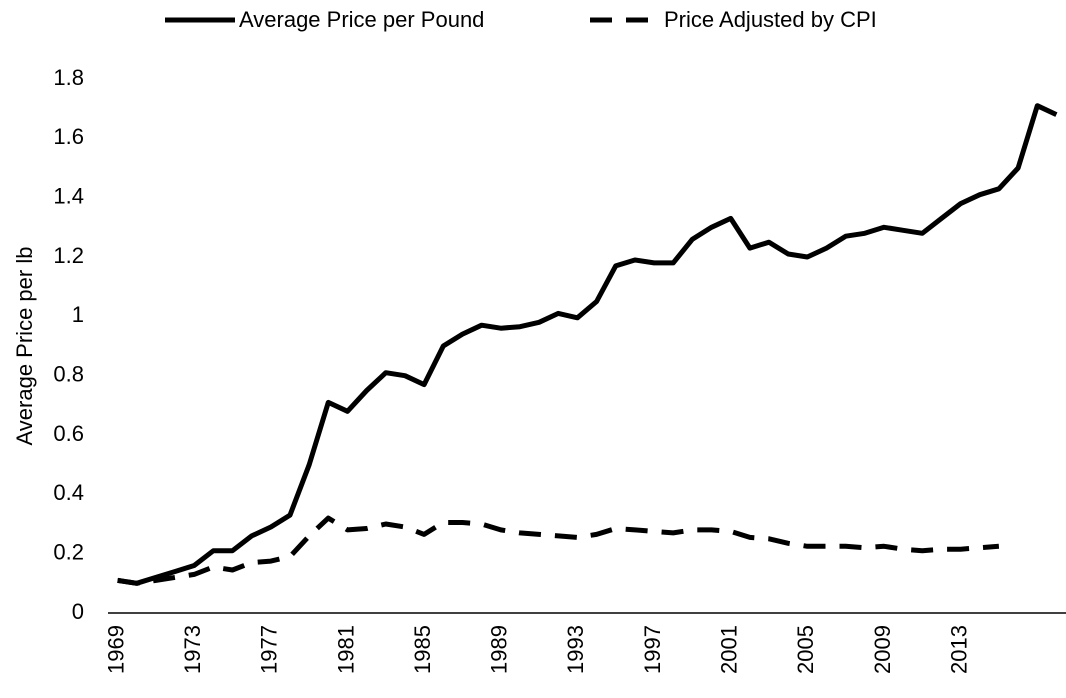  Describe the element at coordinates (345, 649) in the screenshot. I see `x-tick-label: 1981` at that location.